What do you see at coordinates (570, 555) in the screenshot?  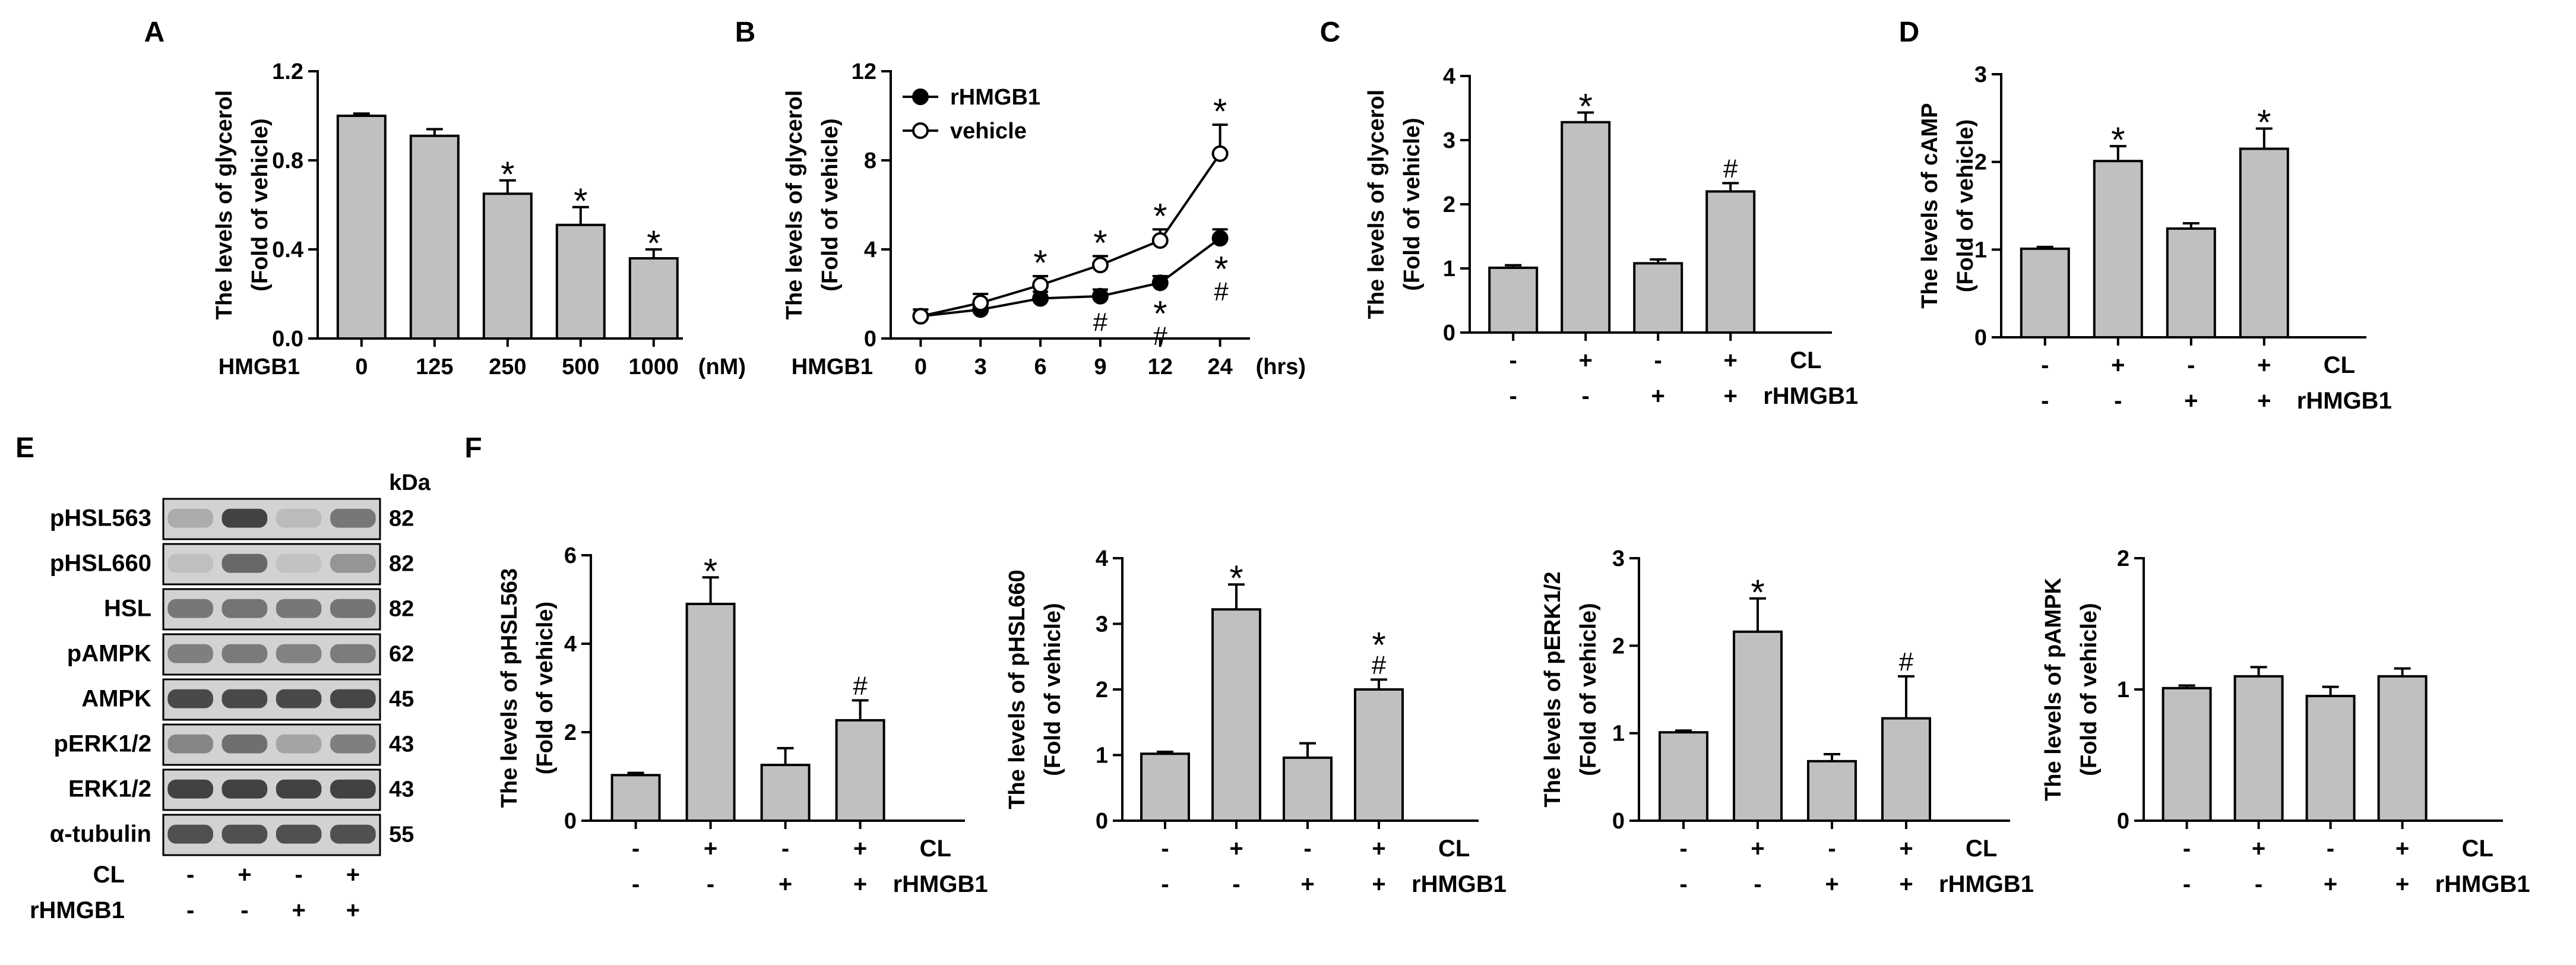 I see `y-tick-label: 6` at bounding box center [570, 555].